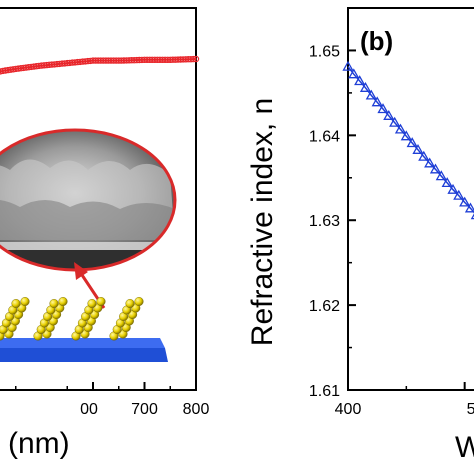 The width and height of the screenshot is (474, 474). I want to click on substrate-schematic, so click(84, 329).